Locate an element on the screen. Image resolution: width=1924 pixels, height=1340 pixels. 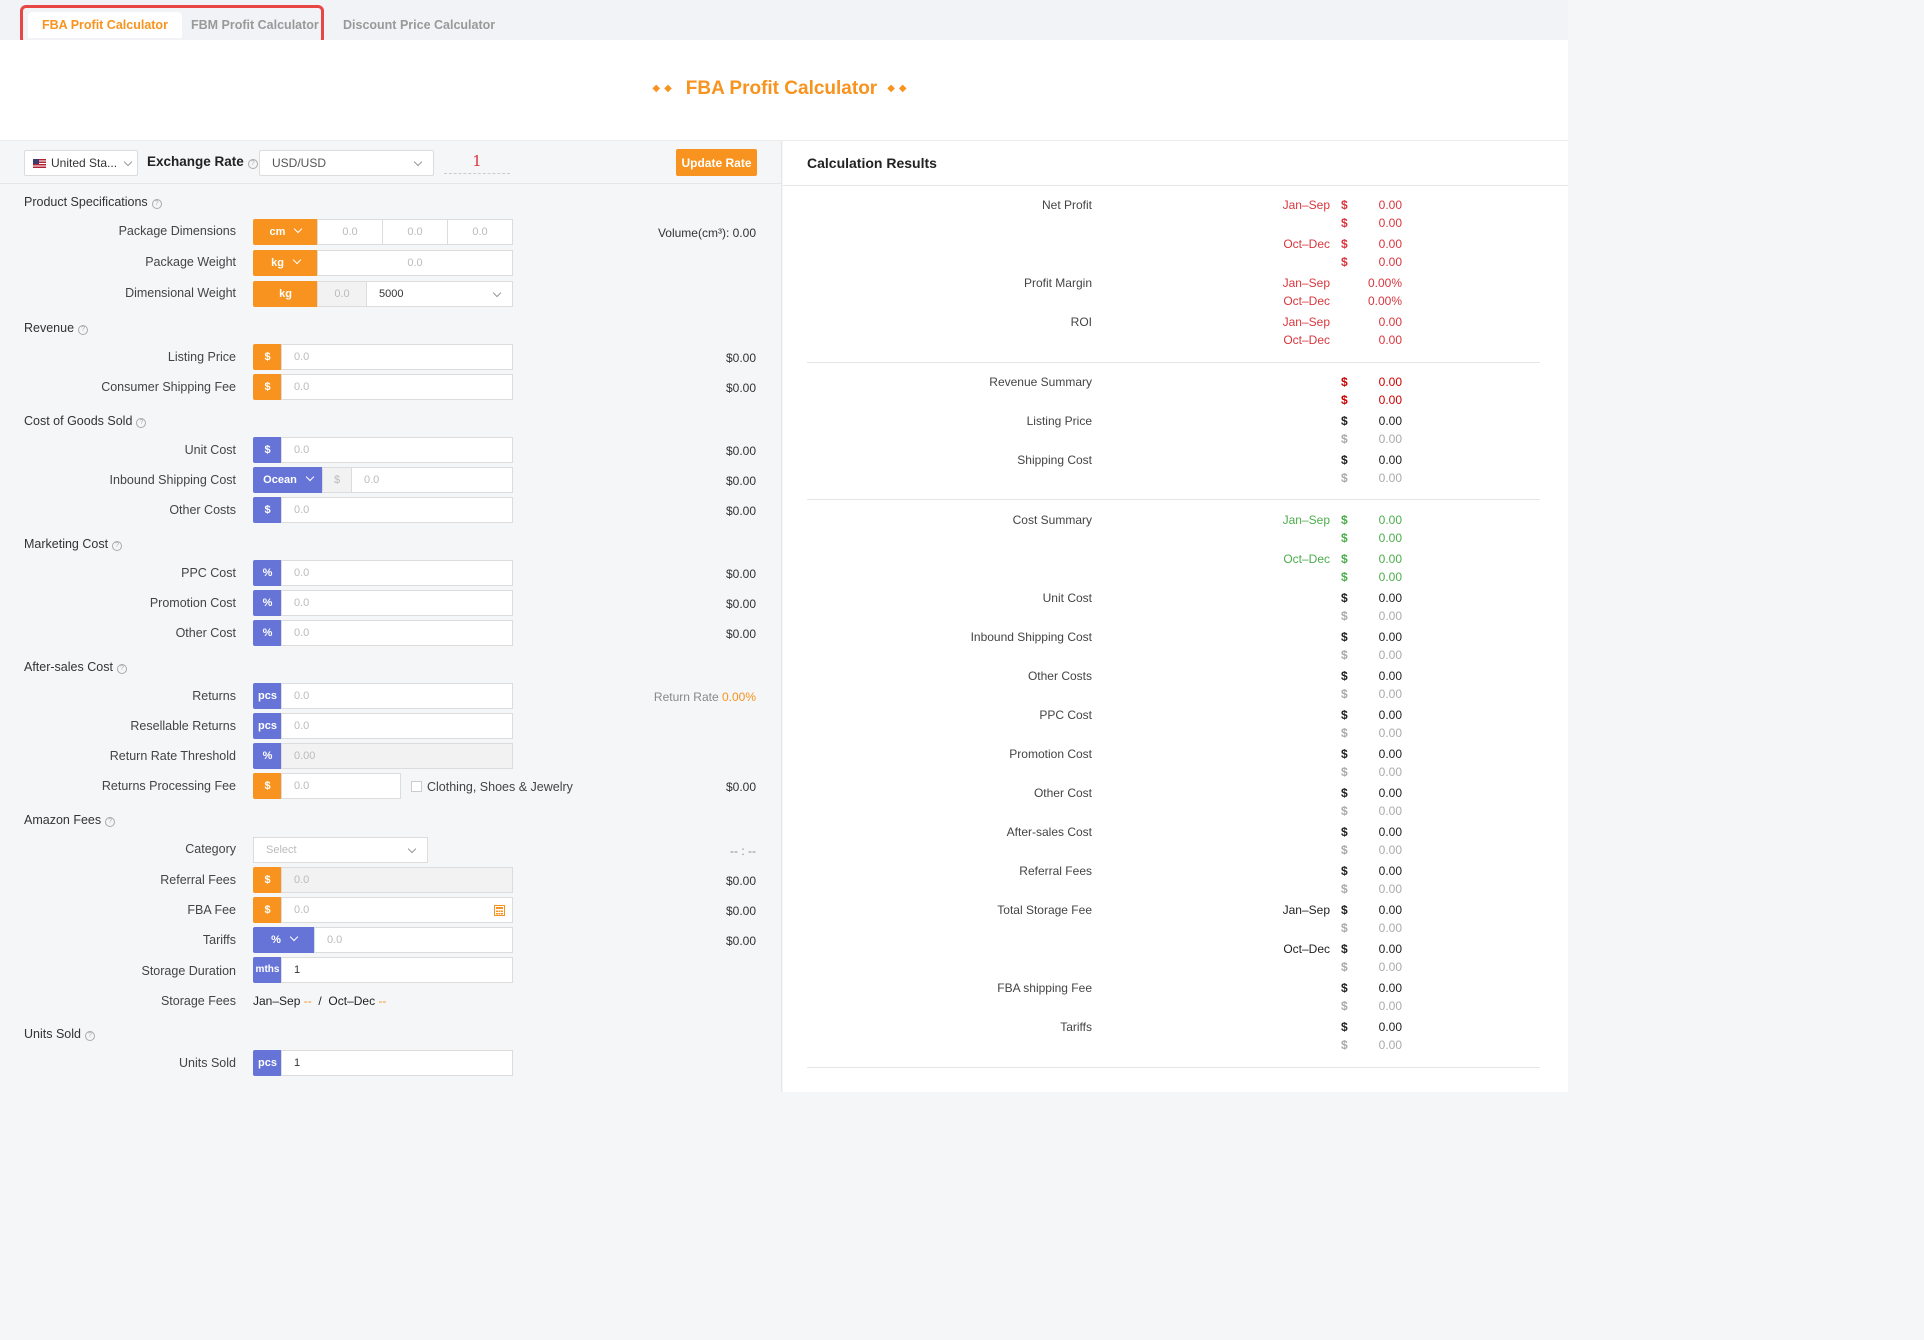
cost-summary-jan-value: 0.00 is located at coordinates (1390, 520).